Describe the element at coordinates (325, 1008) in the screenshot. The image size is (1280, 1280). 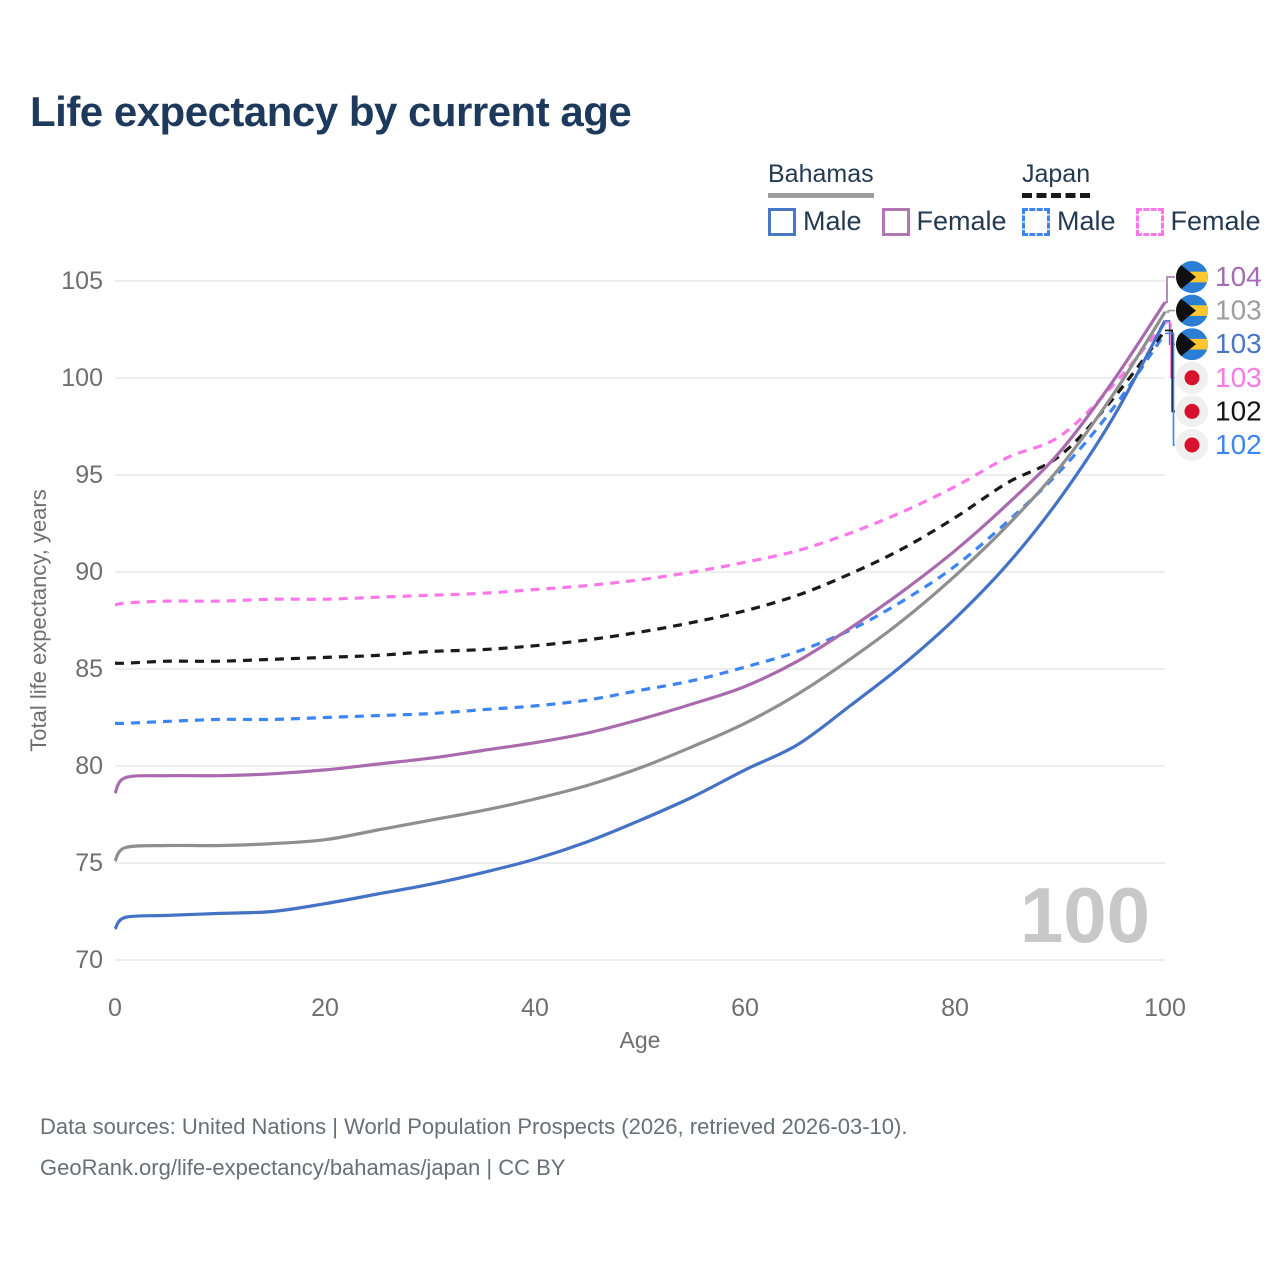
I see `x-tick-label: 20` at that location.